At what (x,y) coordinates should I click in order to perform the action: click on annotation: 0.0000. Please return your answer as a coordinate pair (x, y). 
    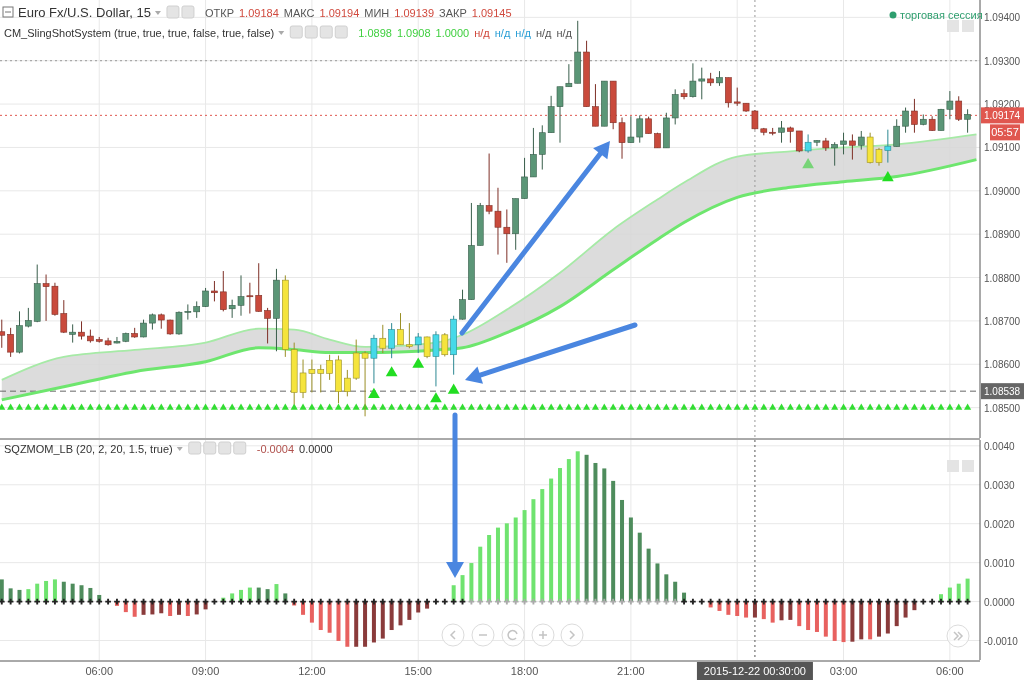
    Looking at the image, I should click on (316, 449).